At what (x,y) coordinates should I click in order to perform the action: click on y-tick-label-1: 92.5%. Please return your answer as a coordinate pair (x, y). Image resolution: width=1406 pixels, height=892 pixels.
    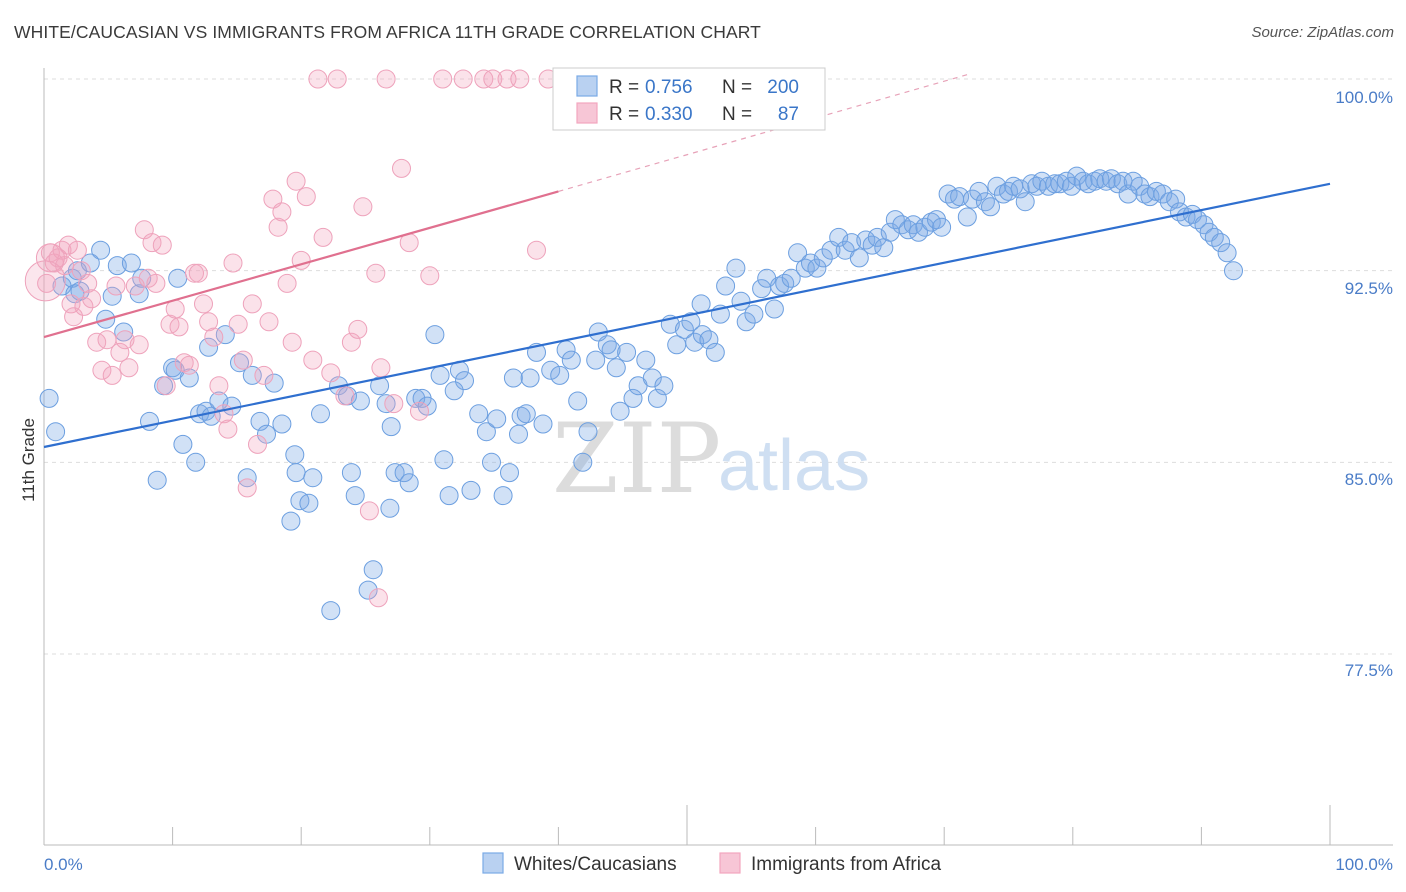
    Looking at the image, I should click on (1369, 288).